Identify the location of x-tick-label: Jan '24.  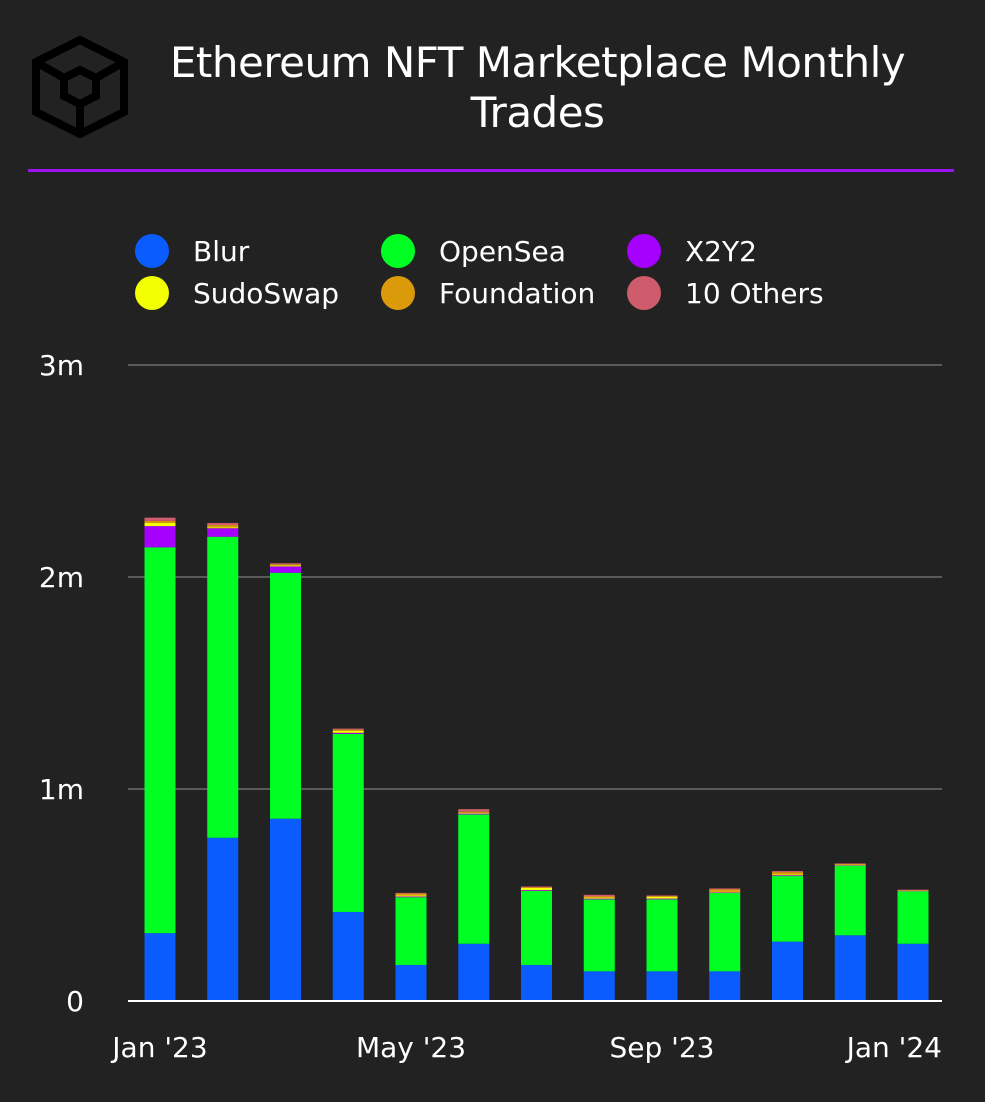
(893, 1047).